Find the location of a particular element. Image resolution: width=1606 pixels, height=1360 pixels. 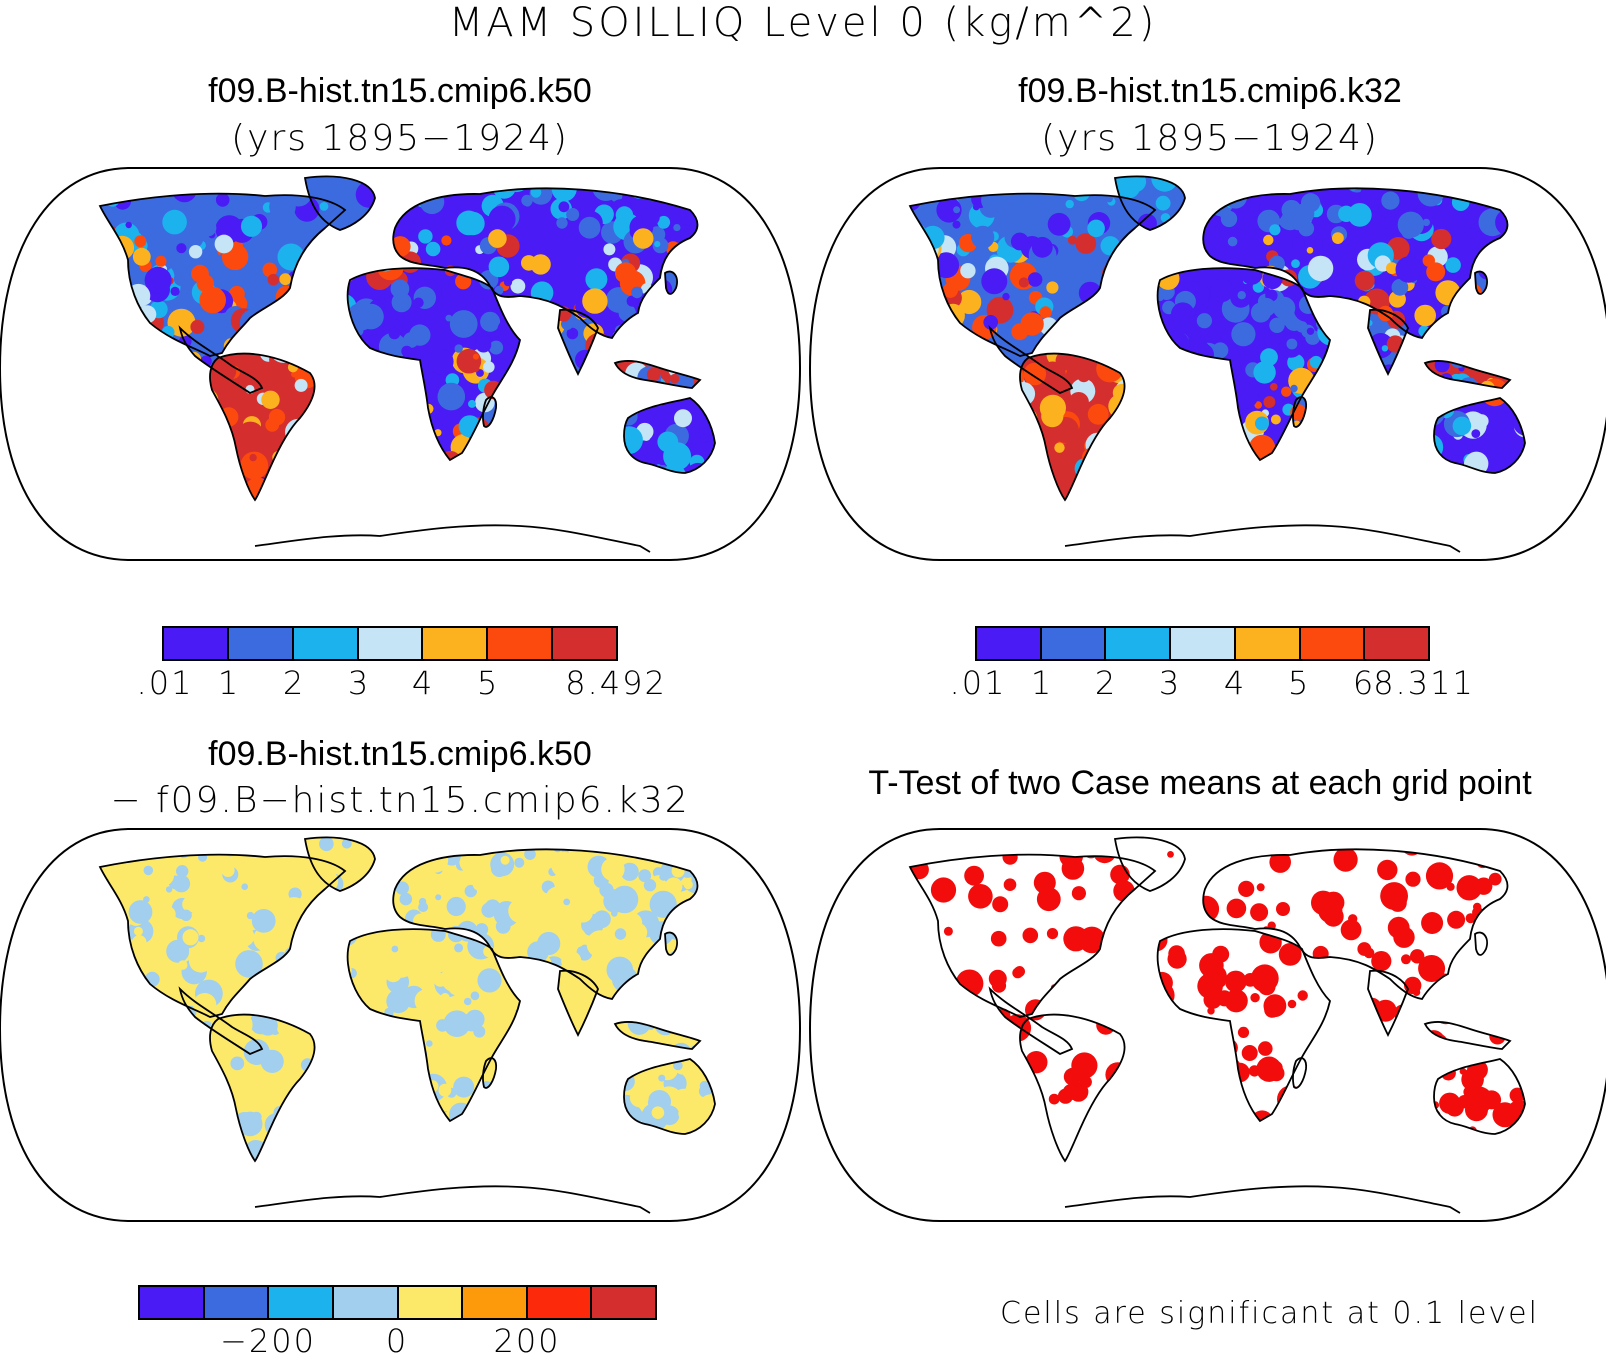

colorbar-tick-label: 8.492 is located at coordinates (616, 683).